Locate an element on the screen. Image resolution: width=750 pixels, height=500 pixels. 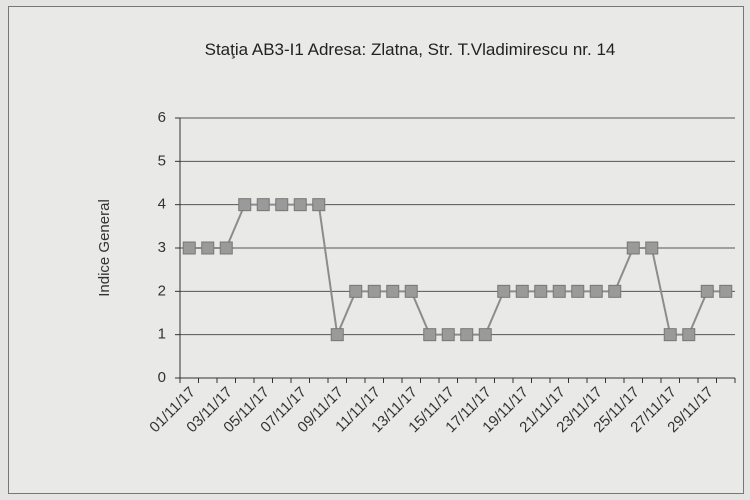
y-tick-label: 4 is located at coordinates (162, 204).